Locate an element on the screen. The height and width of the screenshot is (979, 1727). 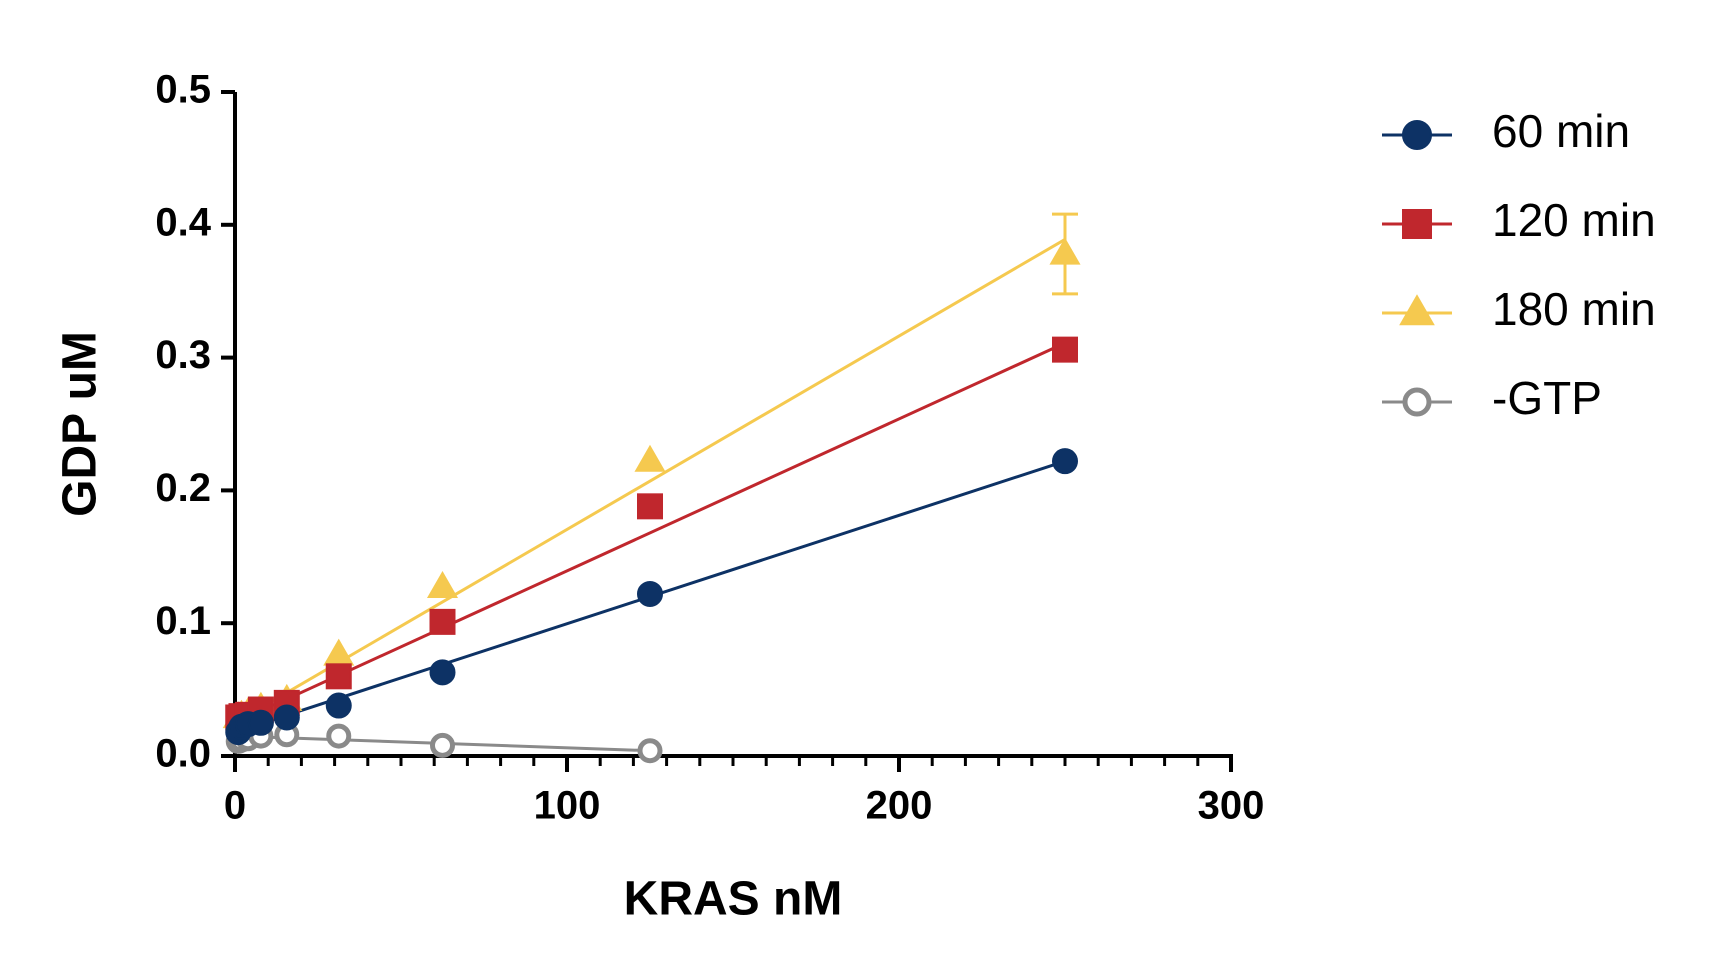
legend-label: -GTP is located at coordinates (1547, 398).